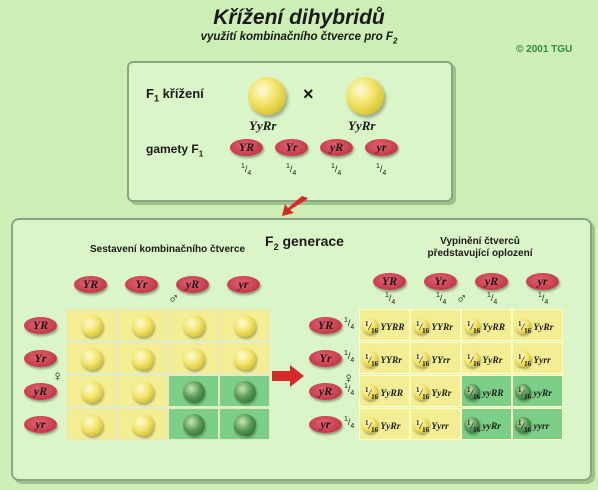 The image size is (598, 490). What do you see at coordinates (440, 281) in the screenshot?
I see `male-gamete-right-Yr: Yr` at bounding box center [440, 281].